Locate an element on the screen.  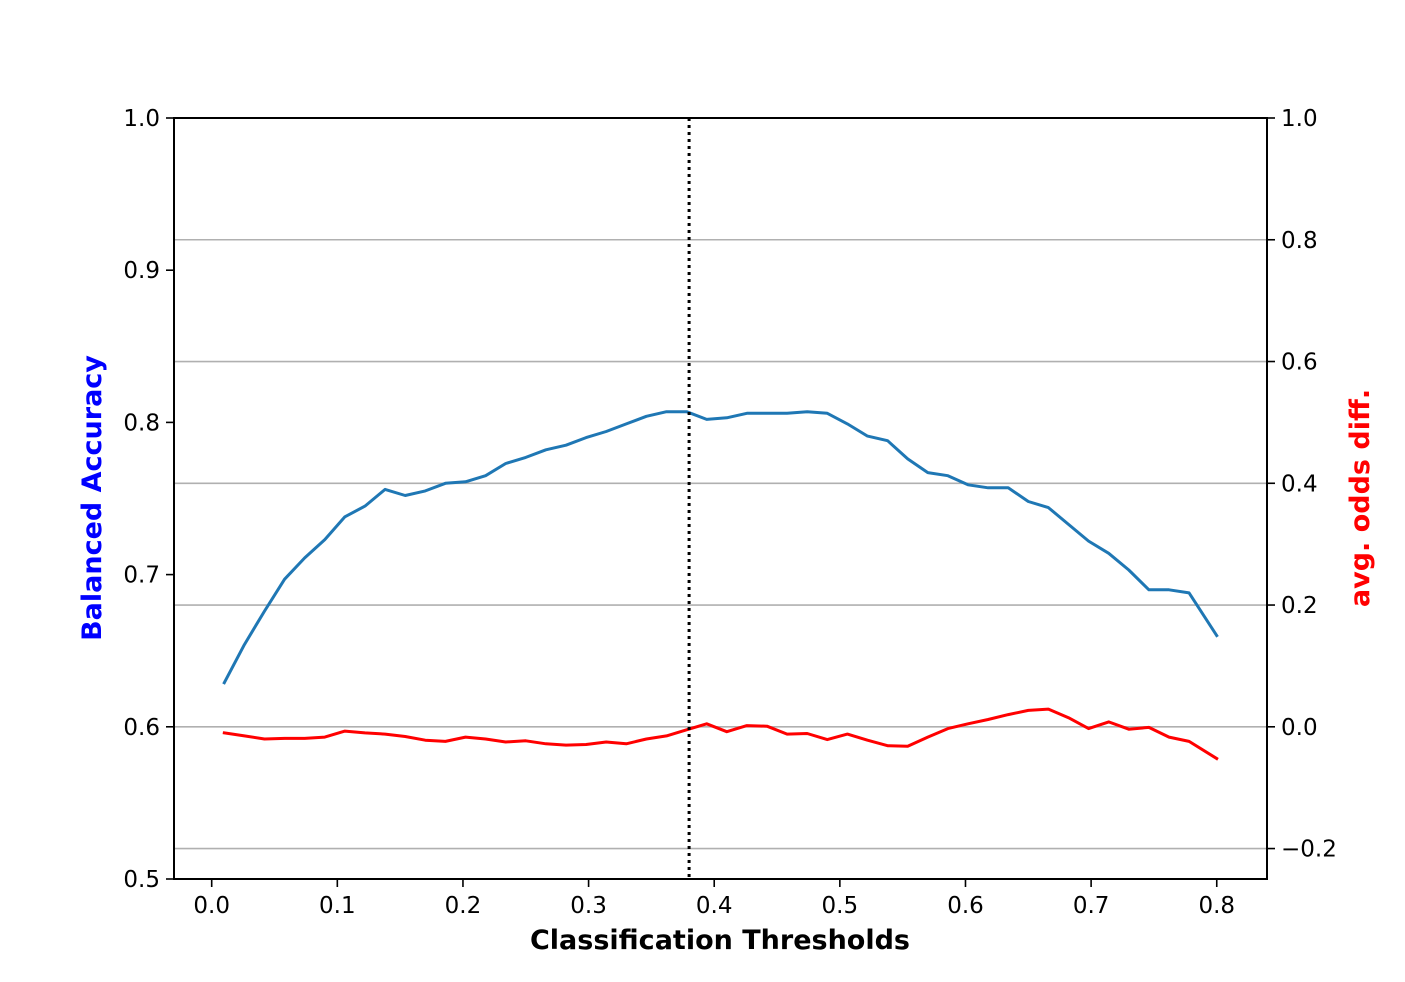
y-right-tick-label: 0.2 is located at coordinates (1299, 606).